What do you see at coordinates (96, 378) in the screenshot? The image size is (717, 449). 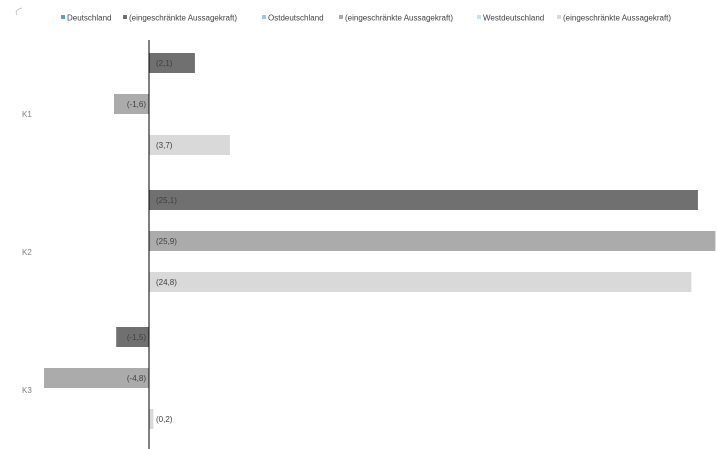 I see `bar-series2-k3` at bounding box center [96, 378].